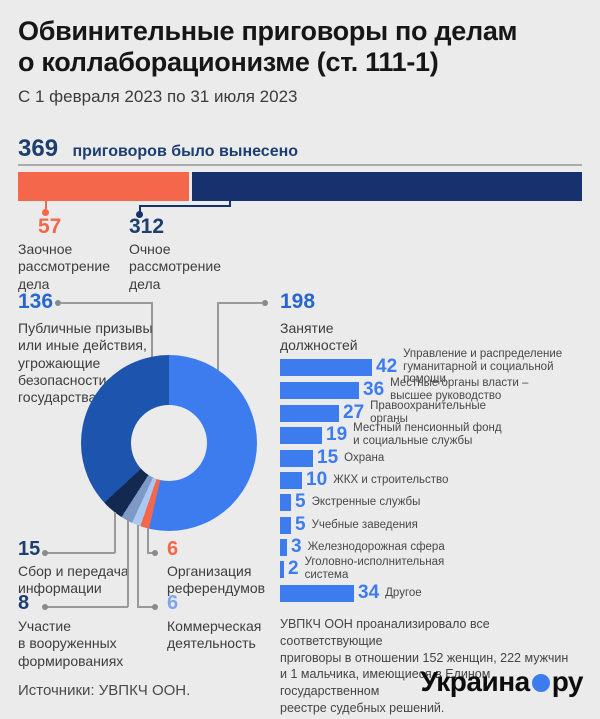 This screenshot has width=600, height=719. What do you see at coordinates (436, 524) in the screenshot?
I see `job-bar-row: 5 Учебные заведения` at bounding box center [436, 524].